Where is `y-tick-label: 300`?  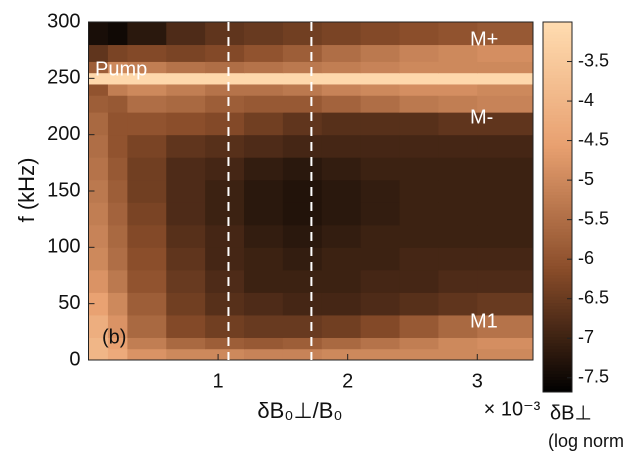 y-tick-label: 300 is located at coordinates (63, 21).